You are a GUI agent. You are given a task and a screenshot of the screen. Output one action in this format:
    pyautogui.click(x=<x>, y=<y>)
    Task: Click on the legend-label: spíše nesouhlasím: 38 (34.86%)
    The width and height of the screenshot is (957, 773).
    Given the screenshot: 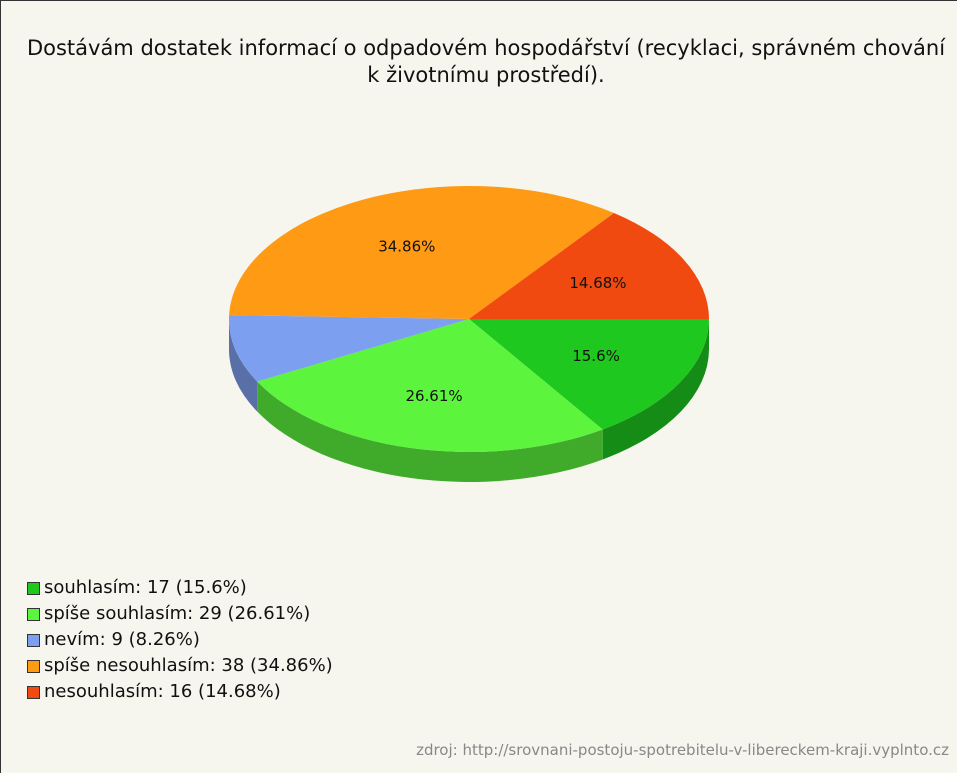 What is the action you would take?
    pyautogui.click(x=188, y=665)
    